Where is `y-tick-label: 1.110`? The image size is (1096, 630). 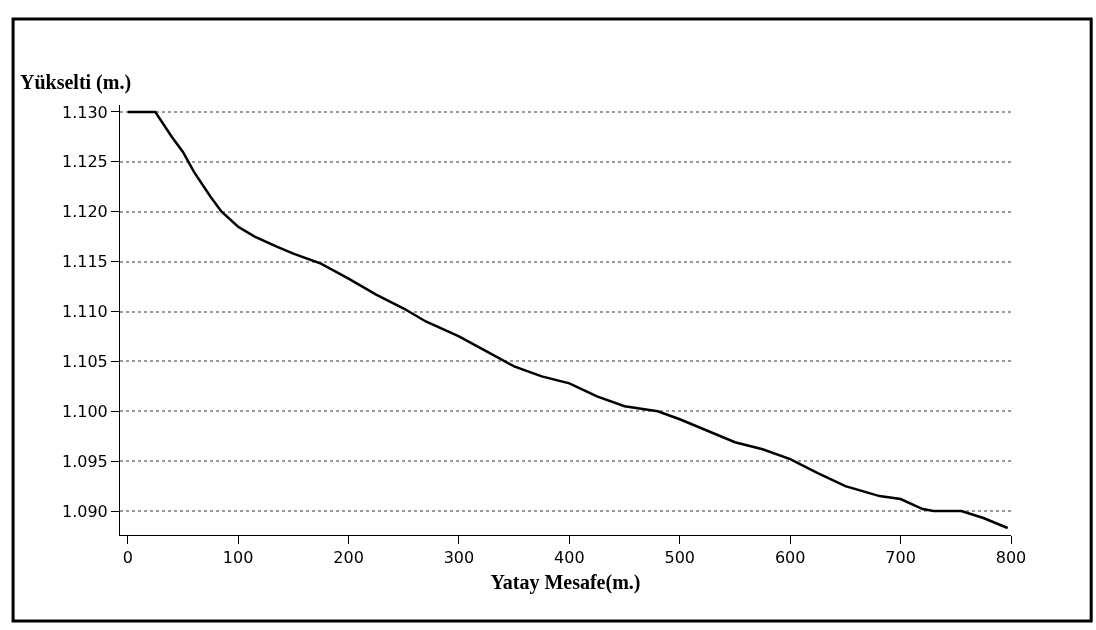 y-tick-label: 1.110 is located at coordinates (84, 312).